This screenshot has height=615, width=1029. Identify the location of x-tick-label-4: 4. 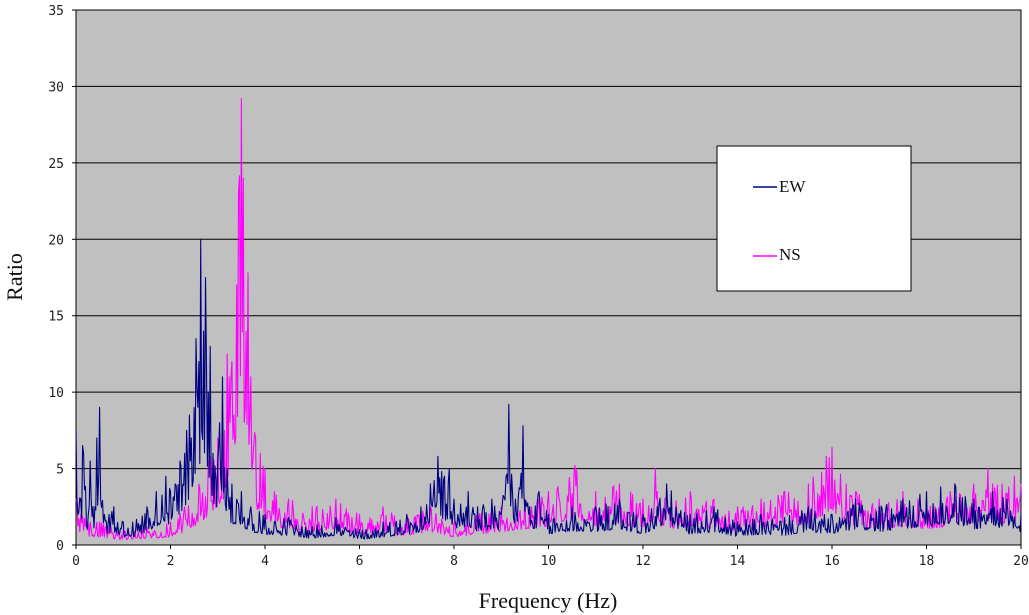
(265, 561).